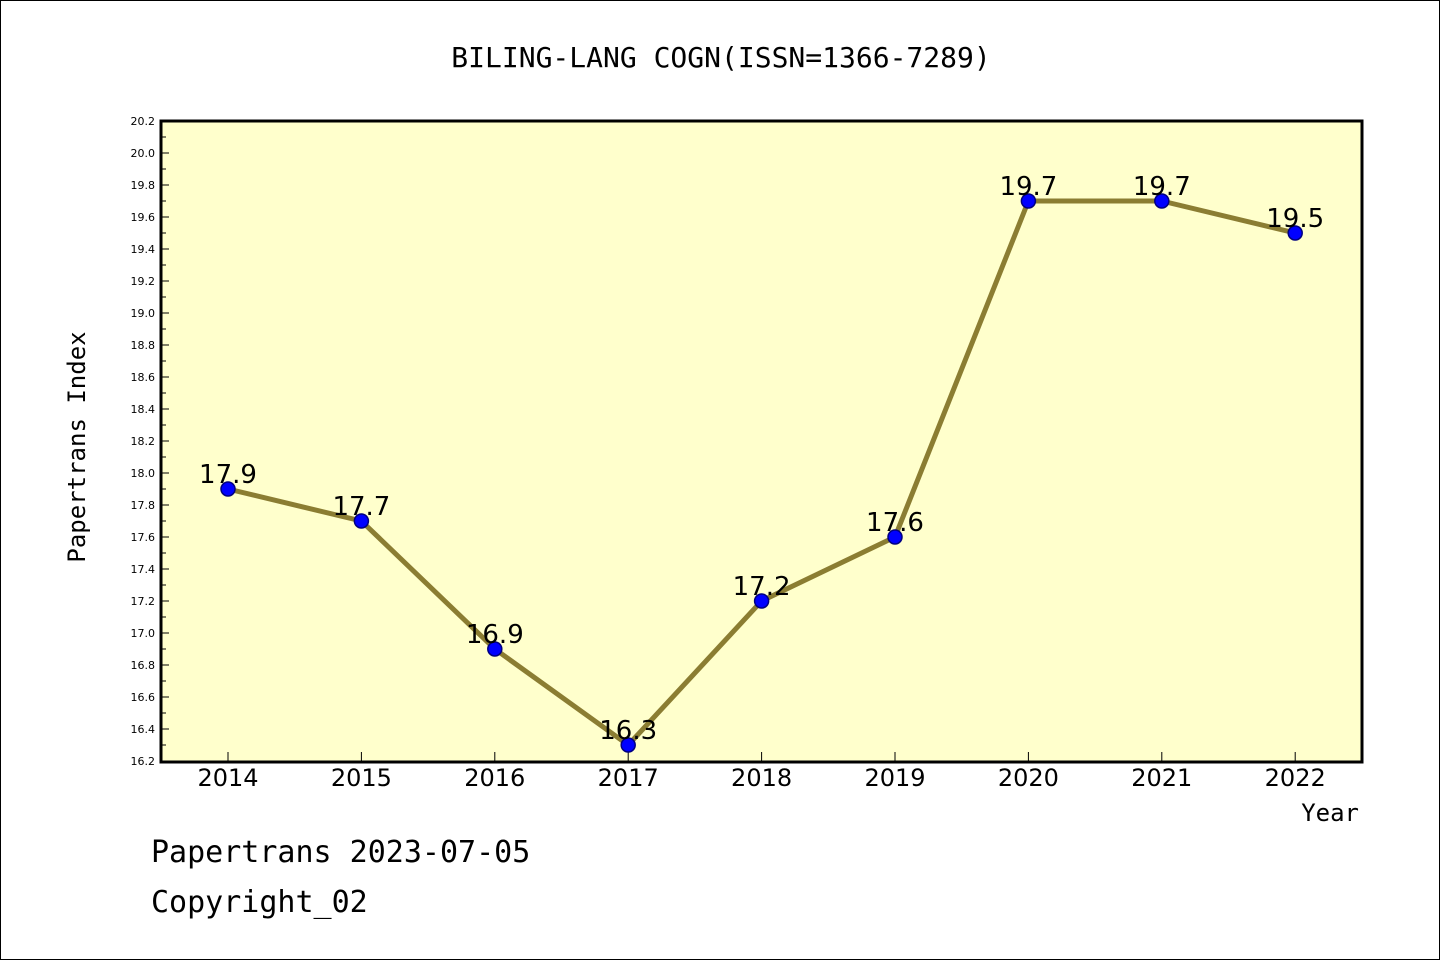 Image resolution: width=1440 pixels, height=960 pixels. Describe the element at coordinates (720, 57) in the screenshot. I see `chart-title: BILING-LANG COGN(ISSN=1366-7289)` at that location.